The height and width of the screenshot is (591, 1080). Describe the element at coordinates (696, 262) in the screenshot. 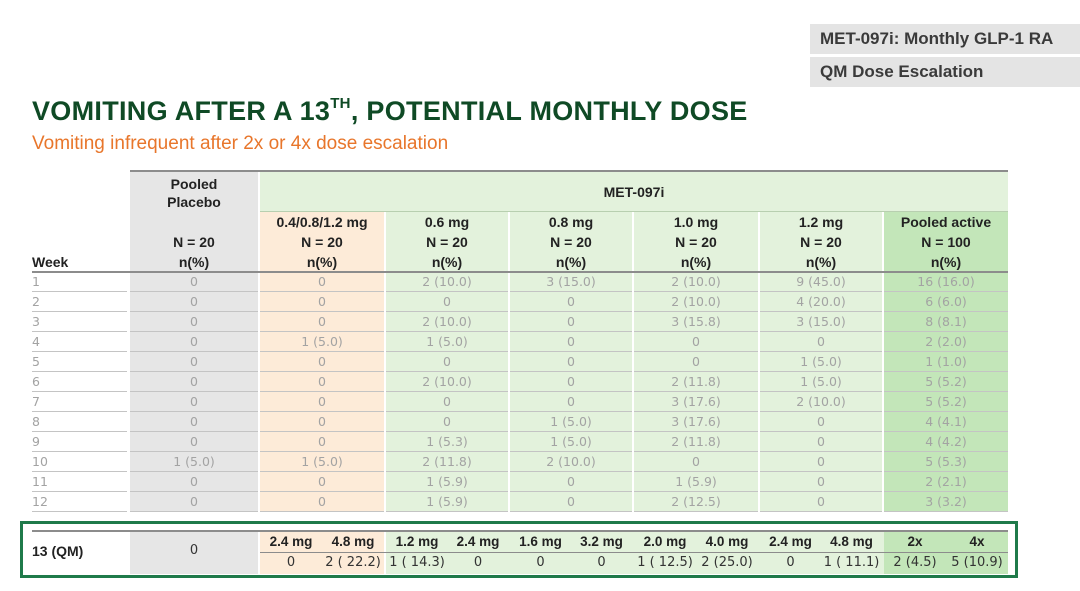

I see `column-unit-header: n(%)` at that location.